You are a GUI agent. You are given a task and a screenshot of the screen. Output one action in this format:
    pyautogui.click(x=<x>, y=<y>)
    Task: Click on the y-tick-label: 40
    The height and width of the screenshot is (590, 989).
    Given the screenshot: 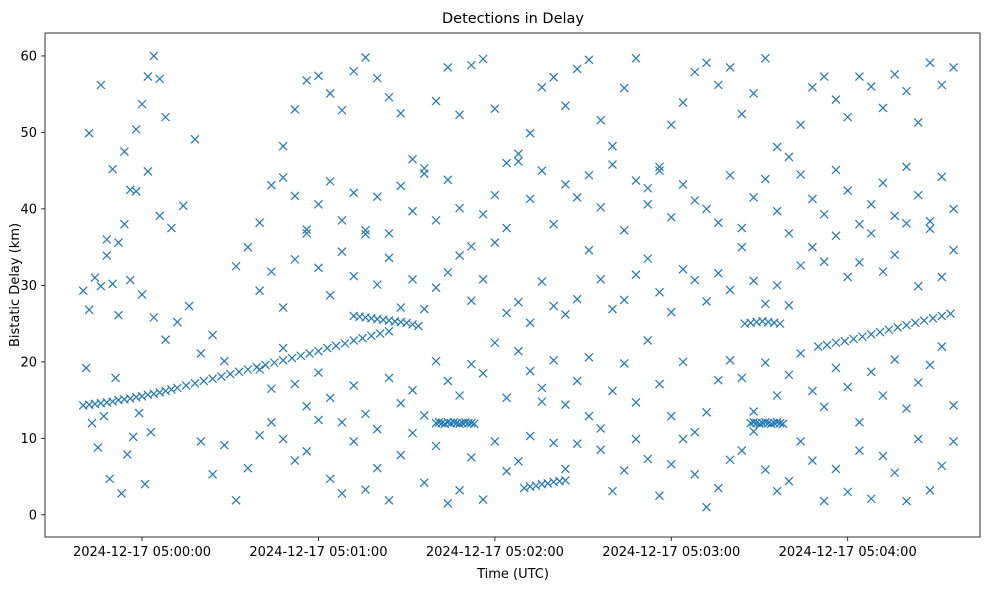 What is the action you would take?
    pyautogui.click(x=28, y=209)
    